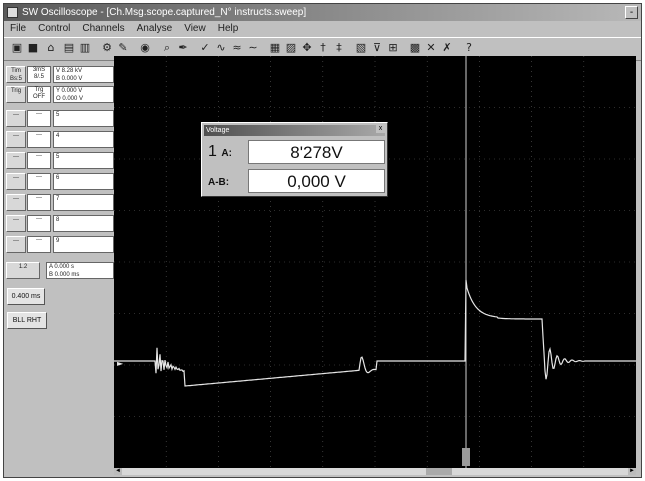  What do you see at coordinates (375, 471) in the screenshot?
I see `horizontal-scrollbar: ◄ ►` at bounding box center [375, 471].